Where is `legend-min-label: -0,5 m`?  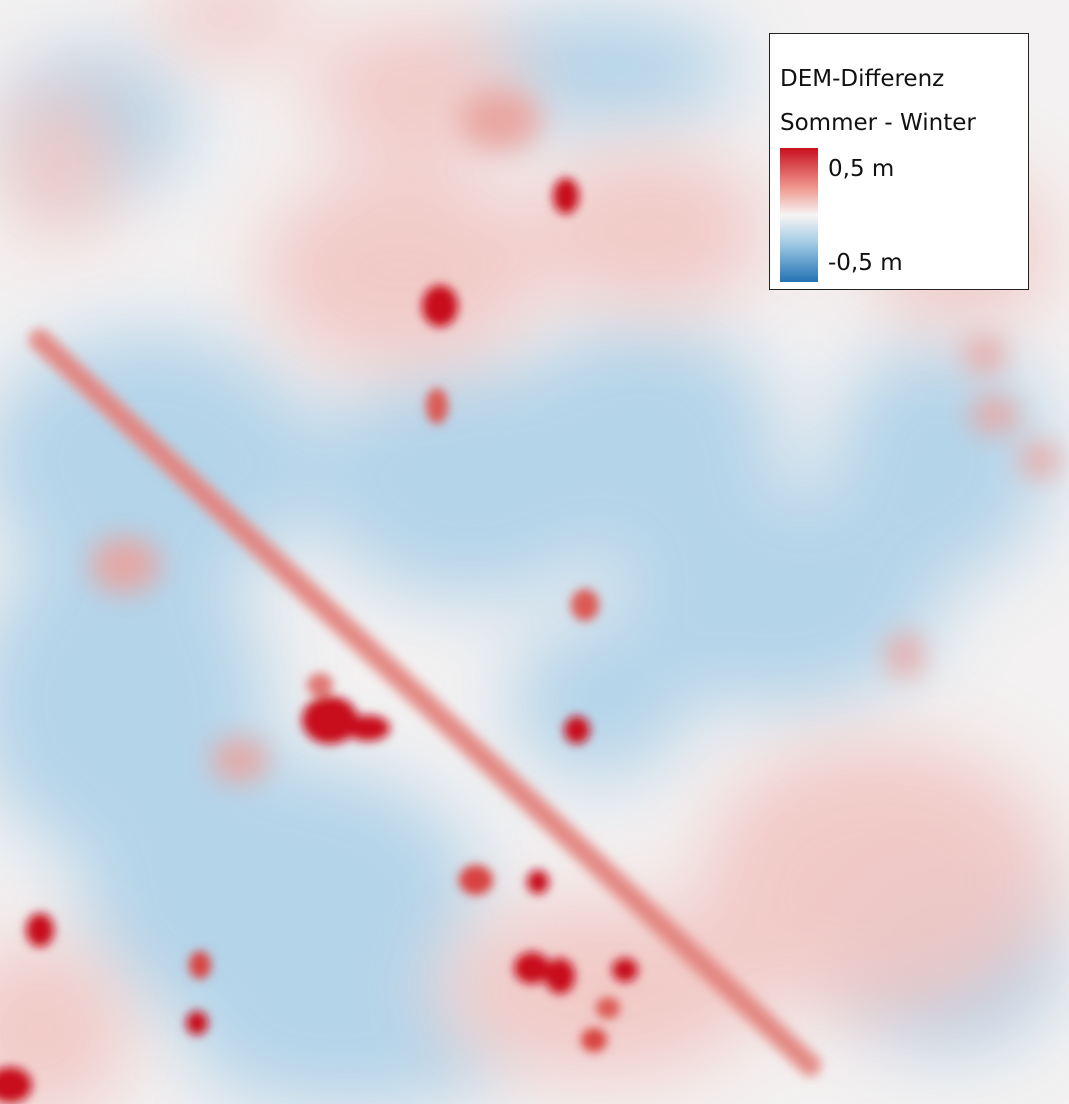 legend-min-label: -0,5 m is located at coordinates (865, 263).